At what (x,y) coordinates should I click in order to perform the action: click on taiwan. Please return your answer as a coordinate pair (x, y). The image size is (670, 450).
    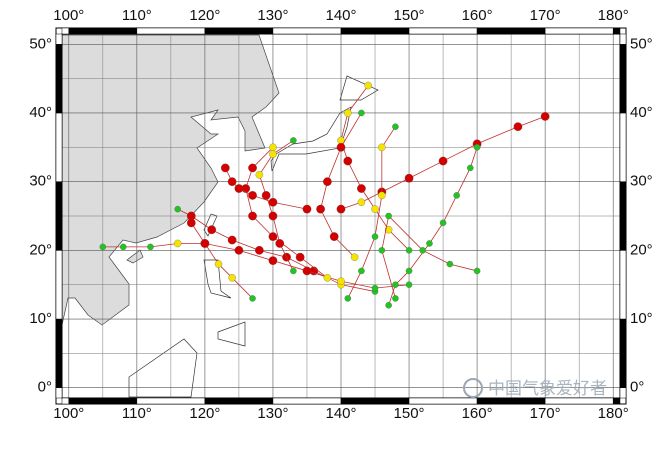
    Looking at the image, I should click on (210, 225).